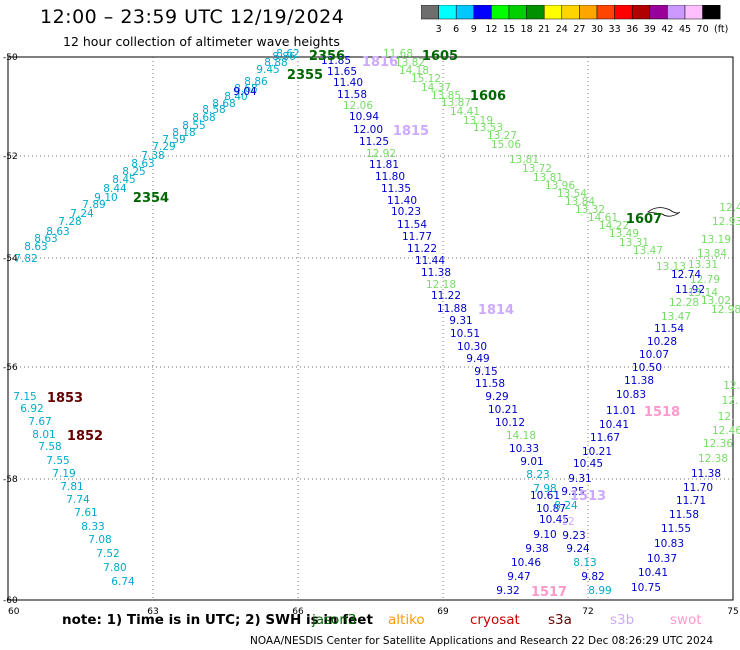 Image resolution: width=740 pixels, height=650 pixels. I want to click on wave-height-value: 7.59, so click(173, 140).